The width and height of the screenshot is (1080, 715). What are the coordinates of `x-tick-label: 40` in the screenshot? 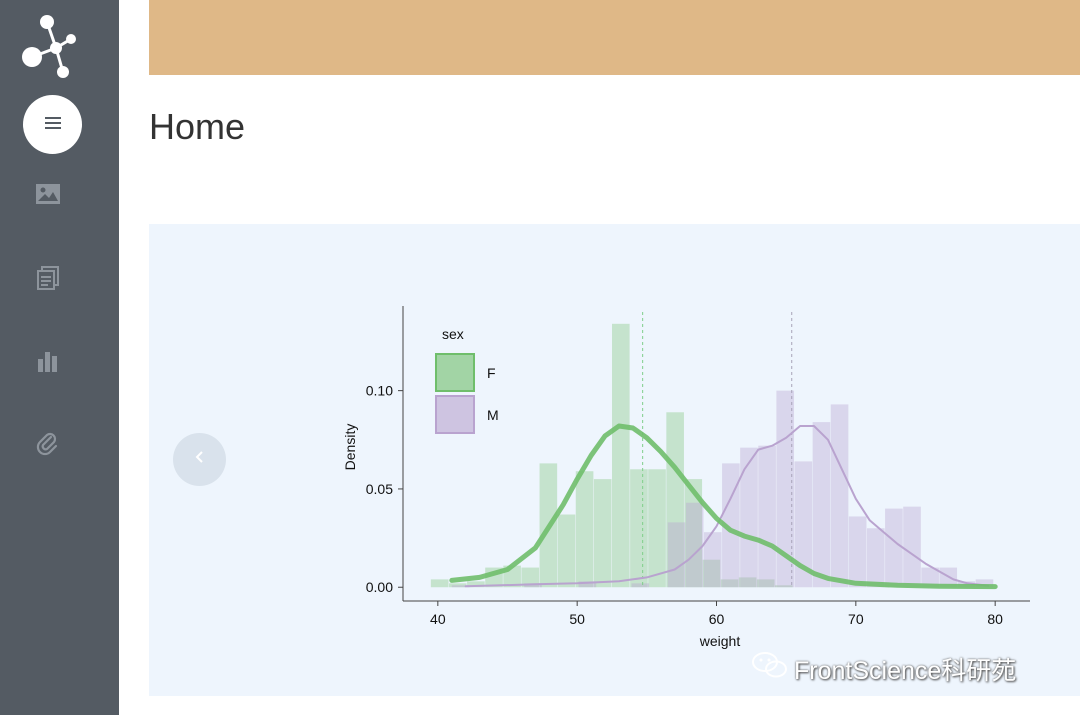 It's located at (438, 619).